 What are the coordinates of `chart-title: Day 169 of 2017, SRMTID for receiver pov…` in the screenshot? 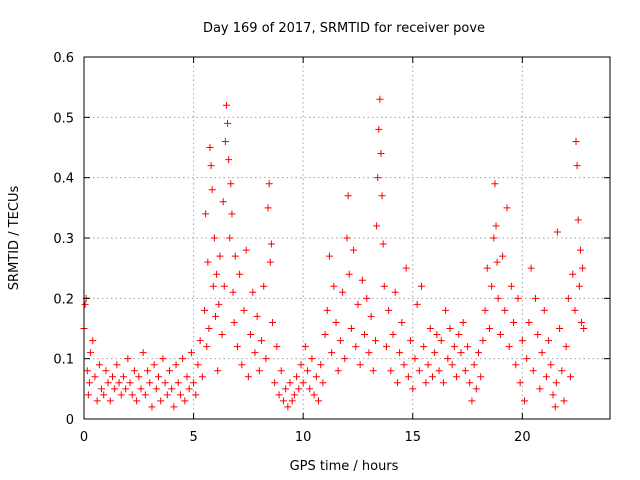 It's located at (344, 28).